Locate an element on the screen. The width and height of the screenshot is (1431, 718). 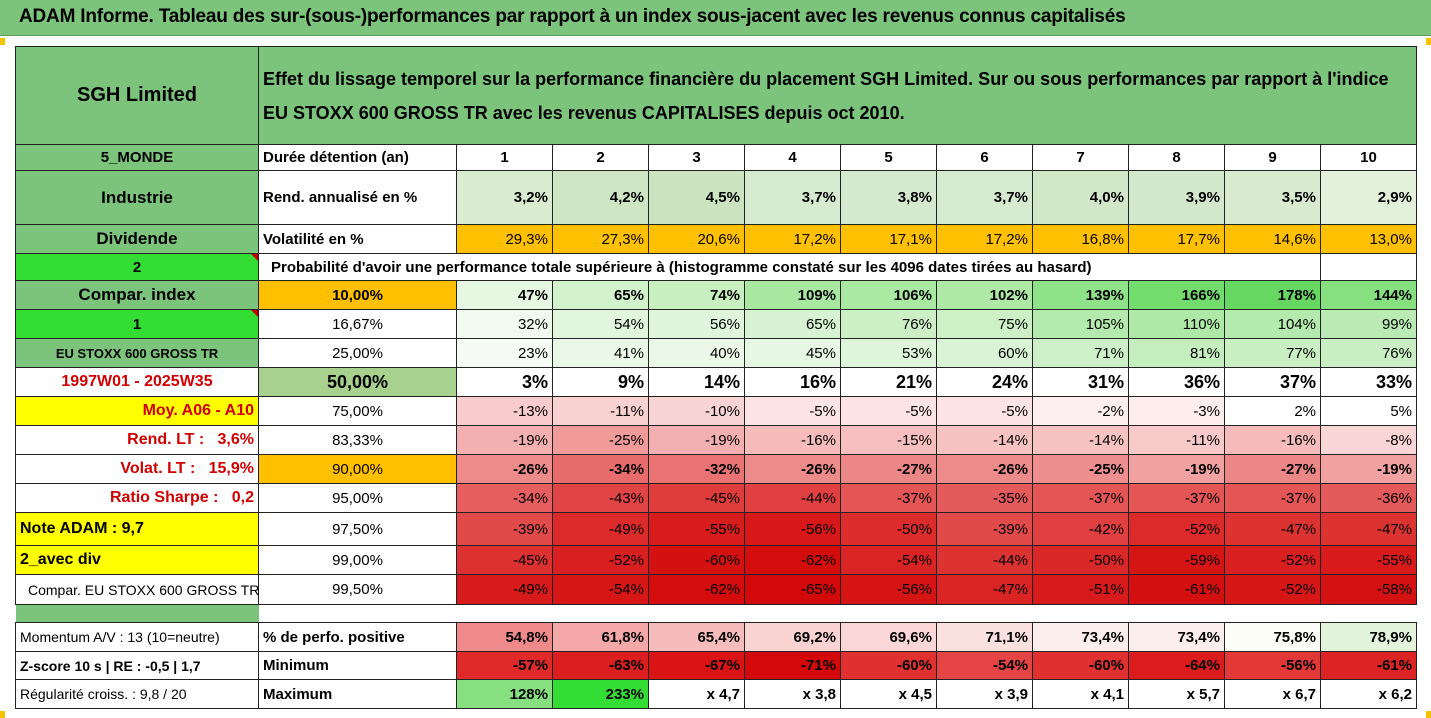
value-cell: 3 is located at coordinates (696, 157).